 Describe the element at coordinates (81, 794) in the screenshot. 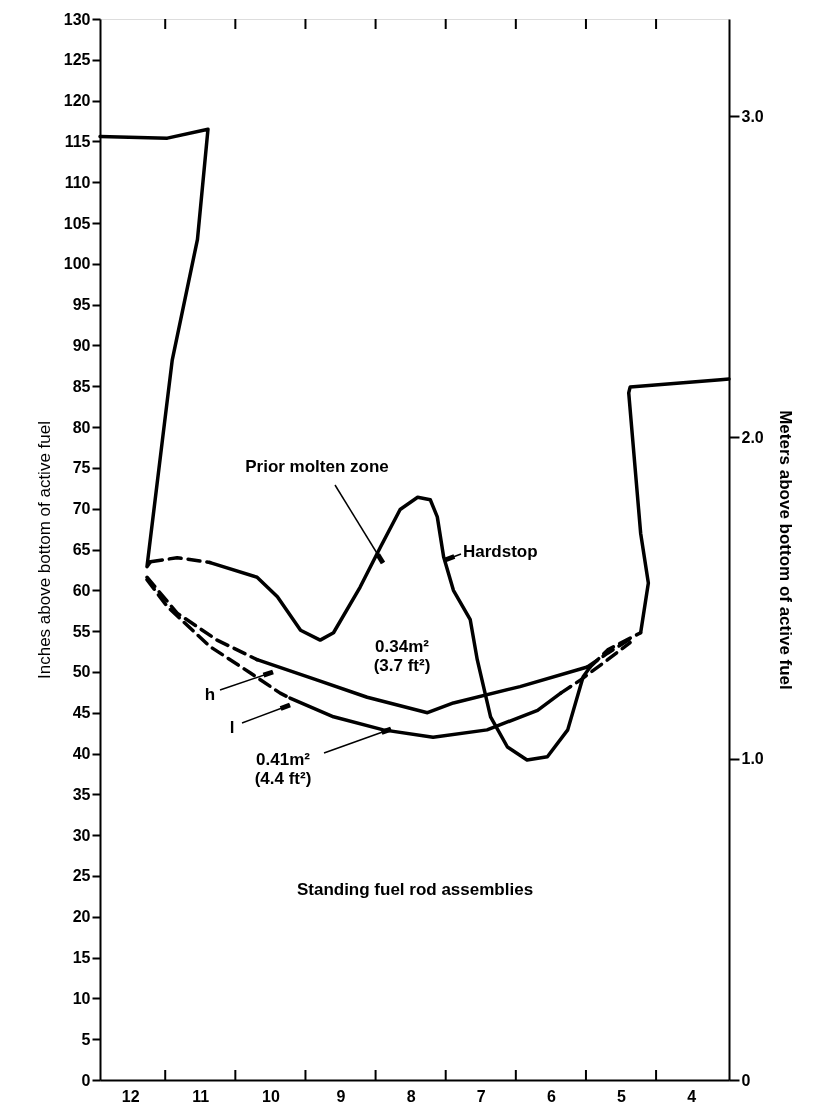

I see `y-tick-label: 35` at that location.